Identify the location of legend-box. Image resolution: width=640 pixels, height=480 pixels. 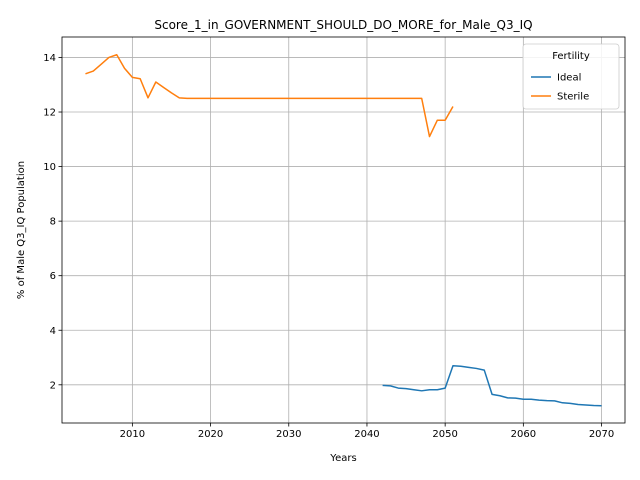
(571, 76).